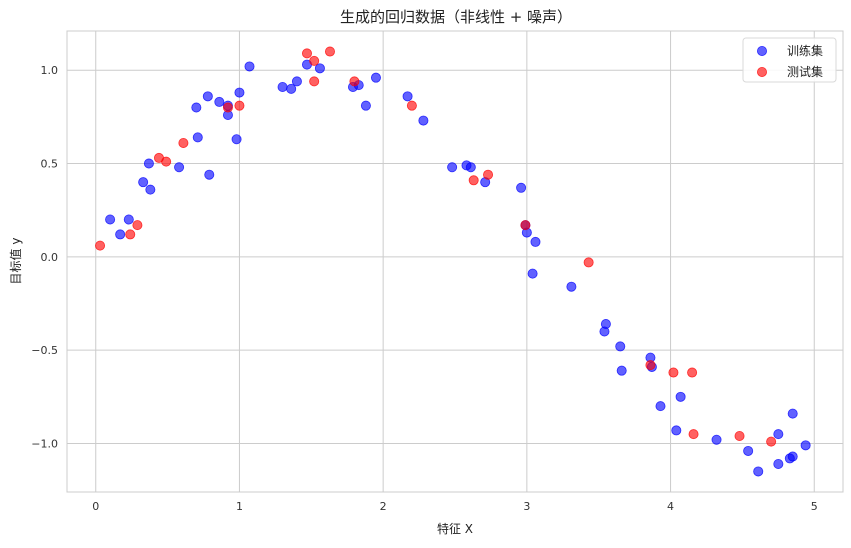 This screenshot has height=548, width=851. Describe the element at coordinates (50, 164) in the screenshot. I see `y-tick-label: 0.5` at that location.